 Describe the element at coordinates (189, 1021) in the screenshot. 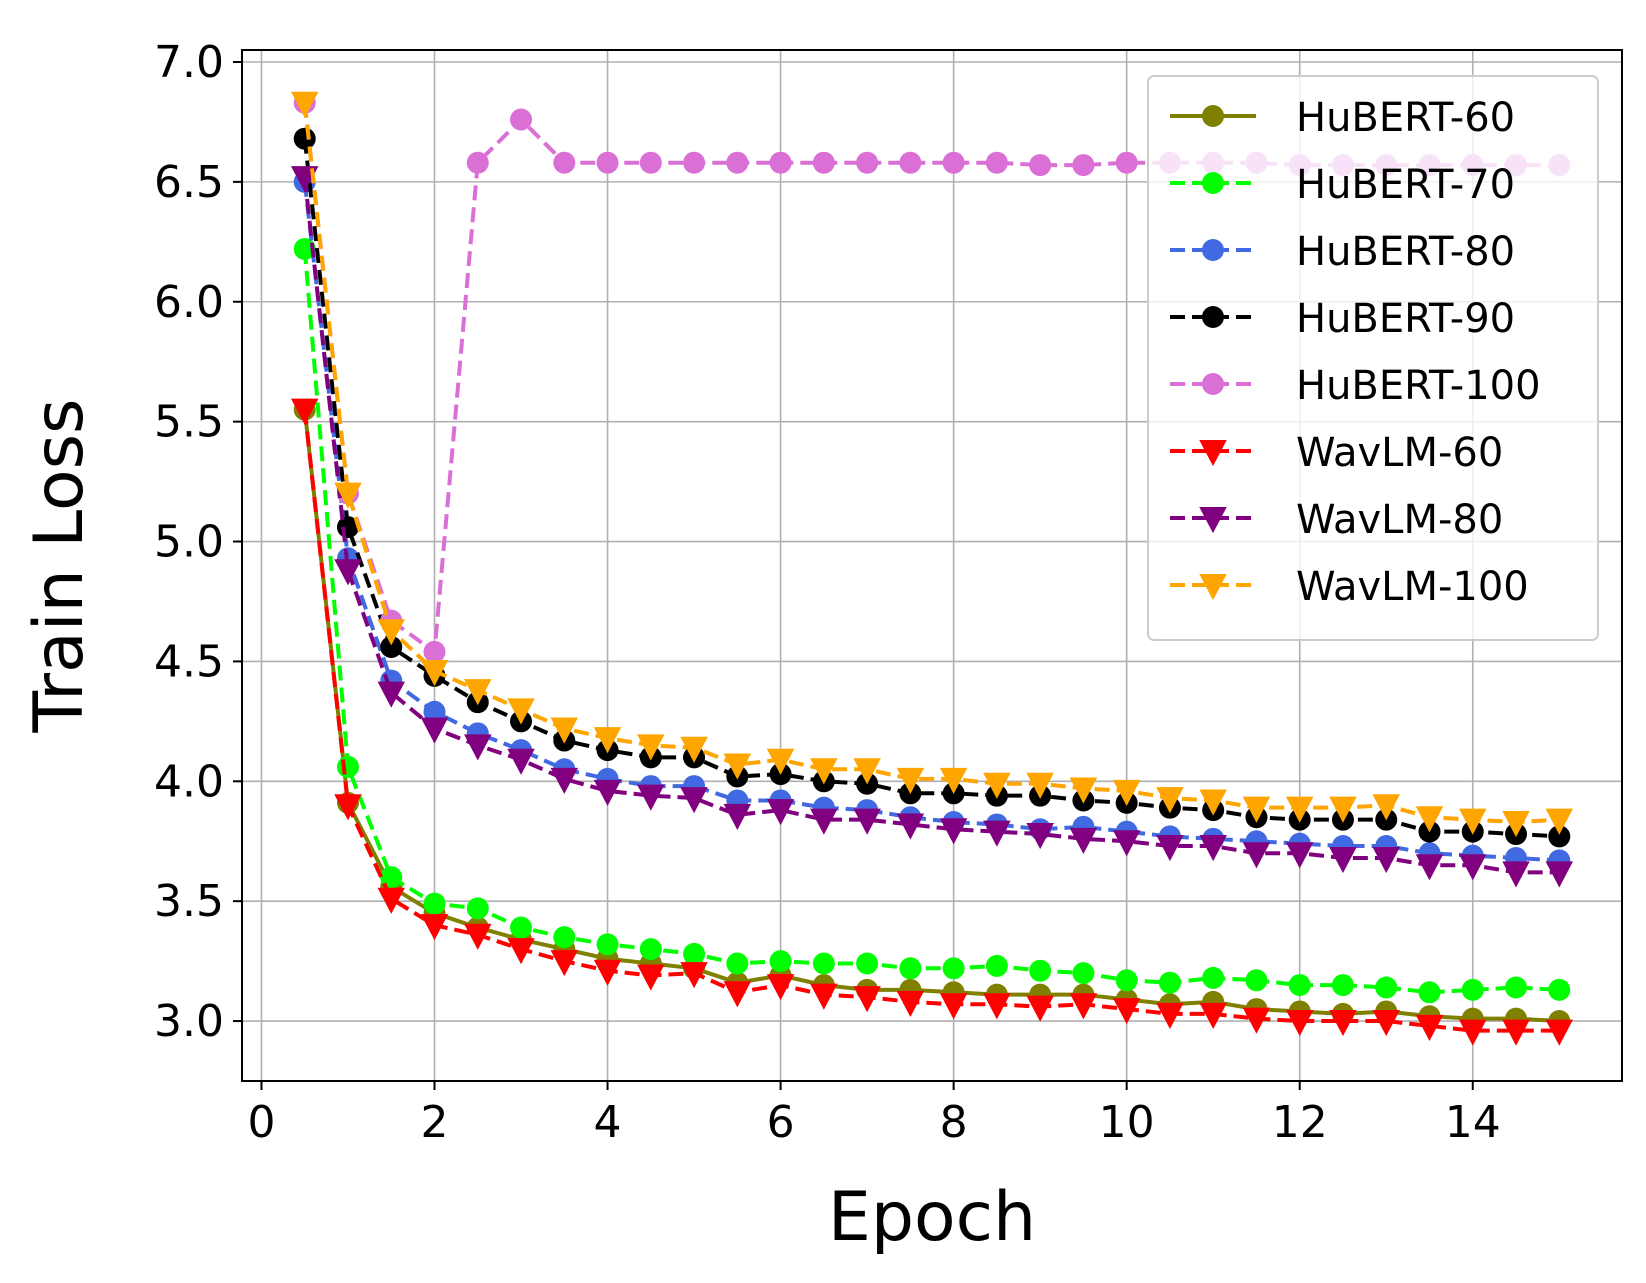

I see `y-tick-label: 3.0` at that location.